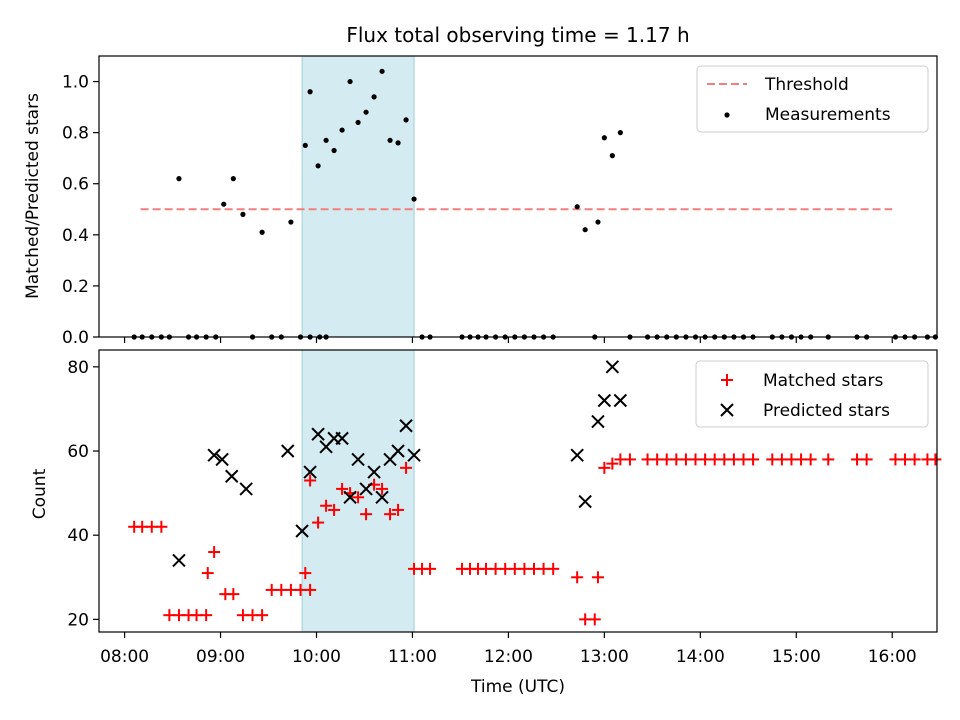  Describe the element at coordinates (517, 35) in the screenshot. I see `chart-title: Flux total observing time = 1.17 h` at that location.